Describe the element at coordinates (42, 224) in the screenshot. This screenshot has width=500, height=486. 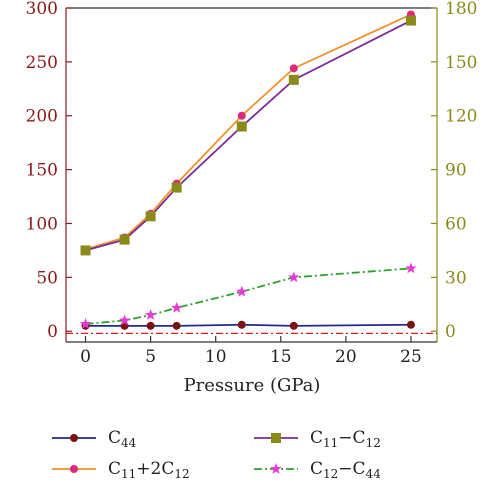
I see `left-tick-label: 100` at that location.